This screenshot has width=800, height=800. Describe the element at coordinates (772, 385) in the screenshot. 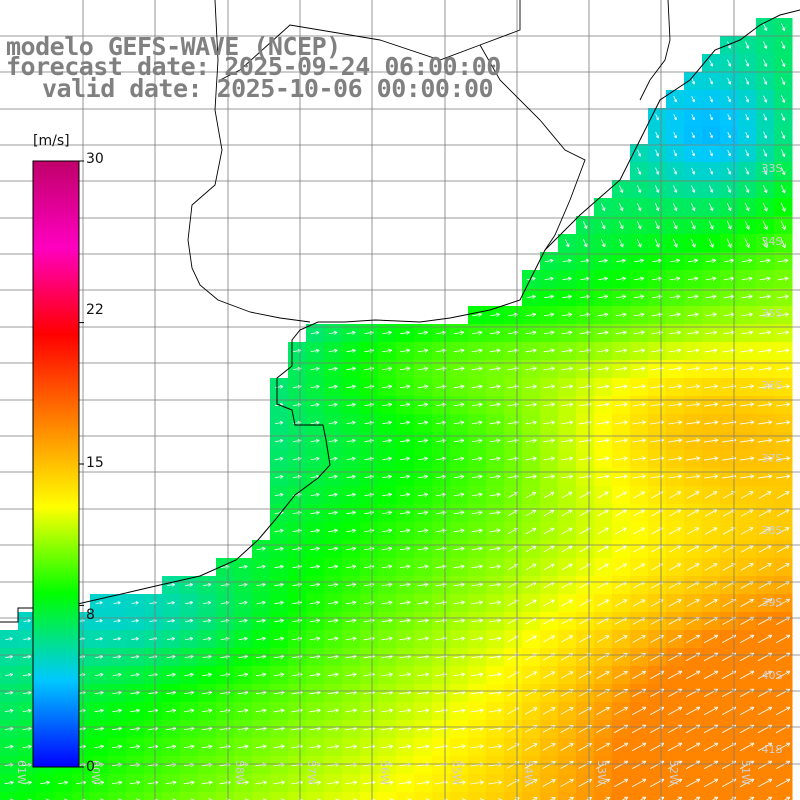

I see `latitude-label: 36S` at that location.